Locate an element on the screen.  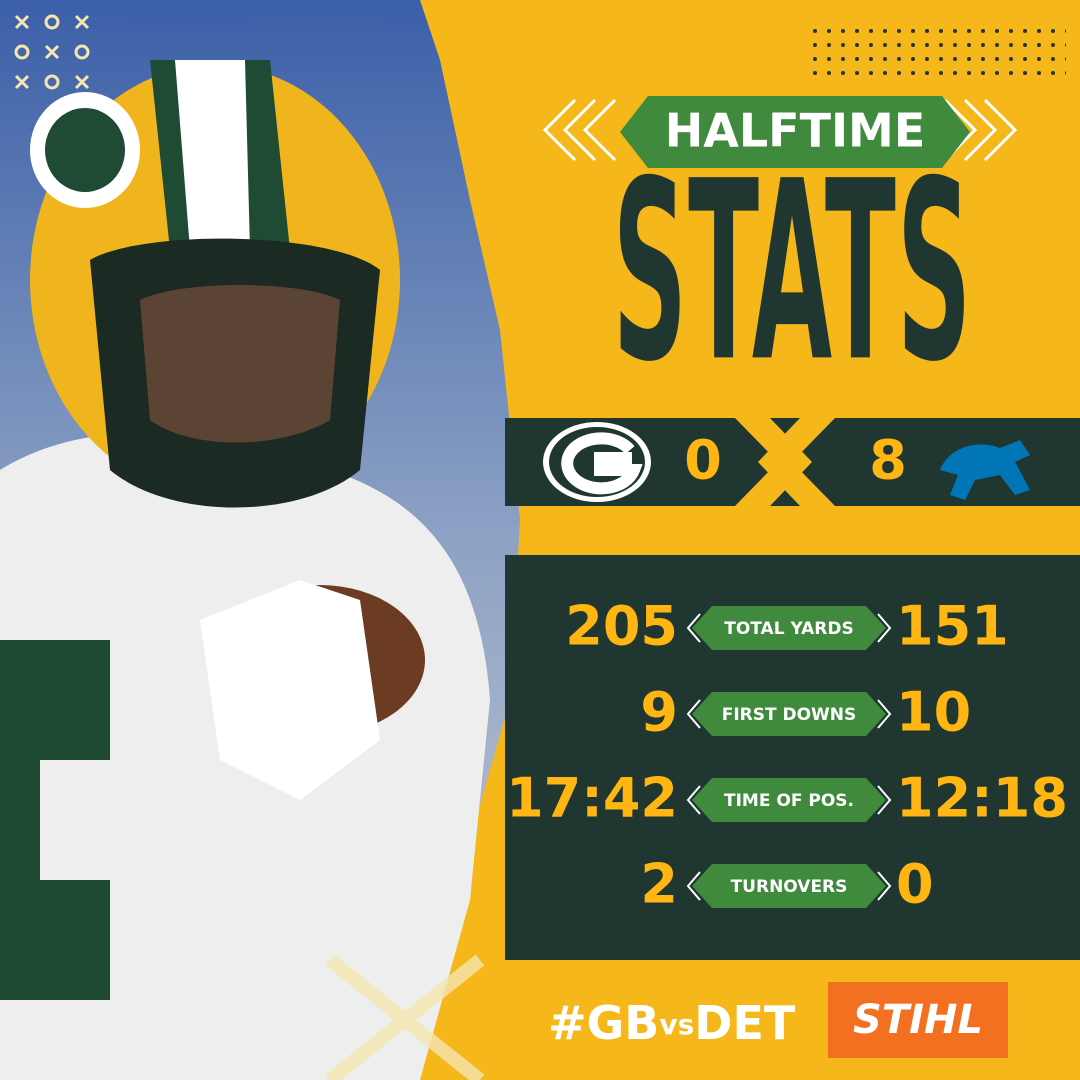
away-stat: 12:18 is located at coordinates (982, 798).